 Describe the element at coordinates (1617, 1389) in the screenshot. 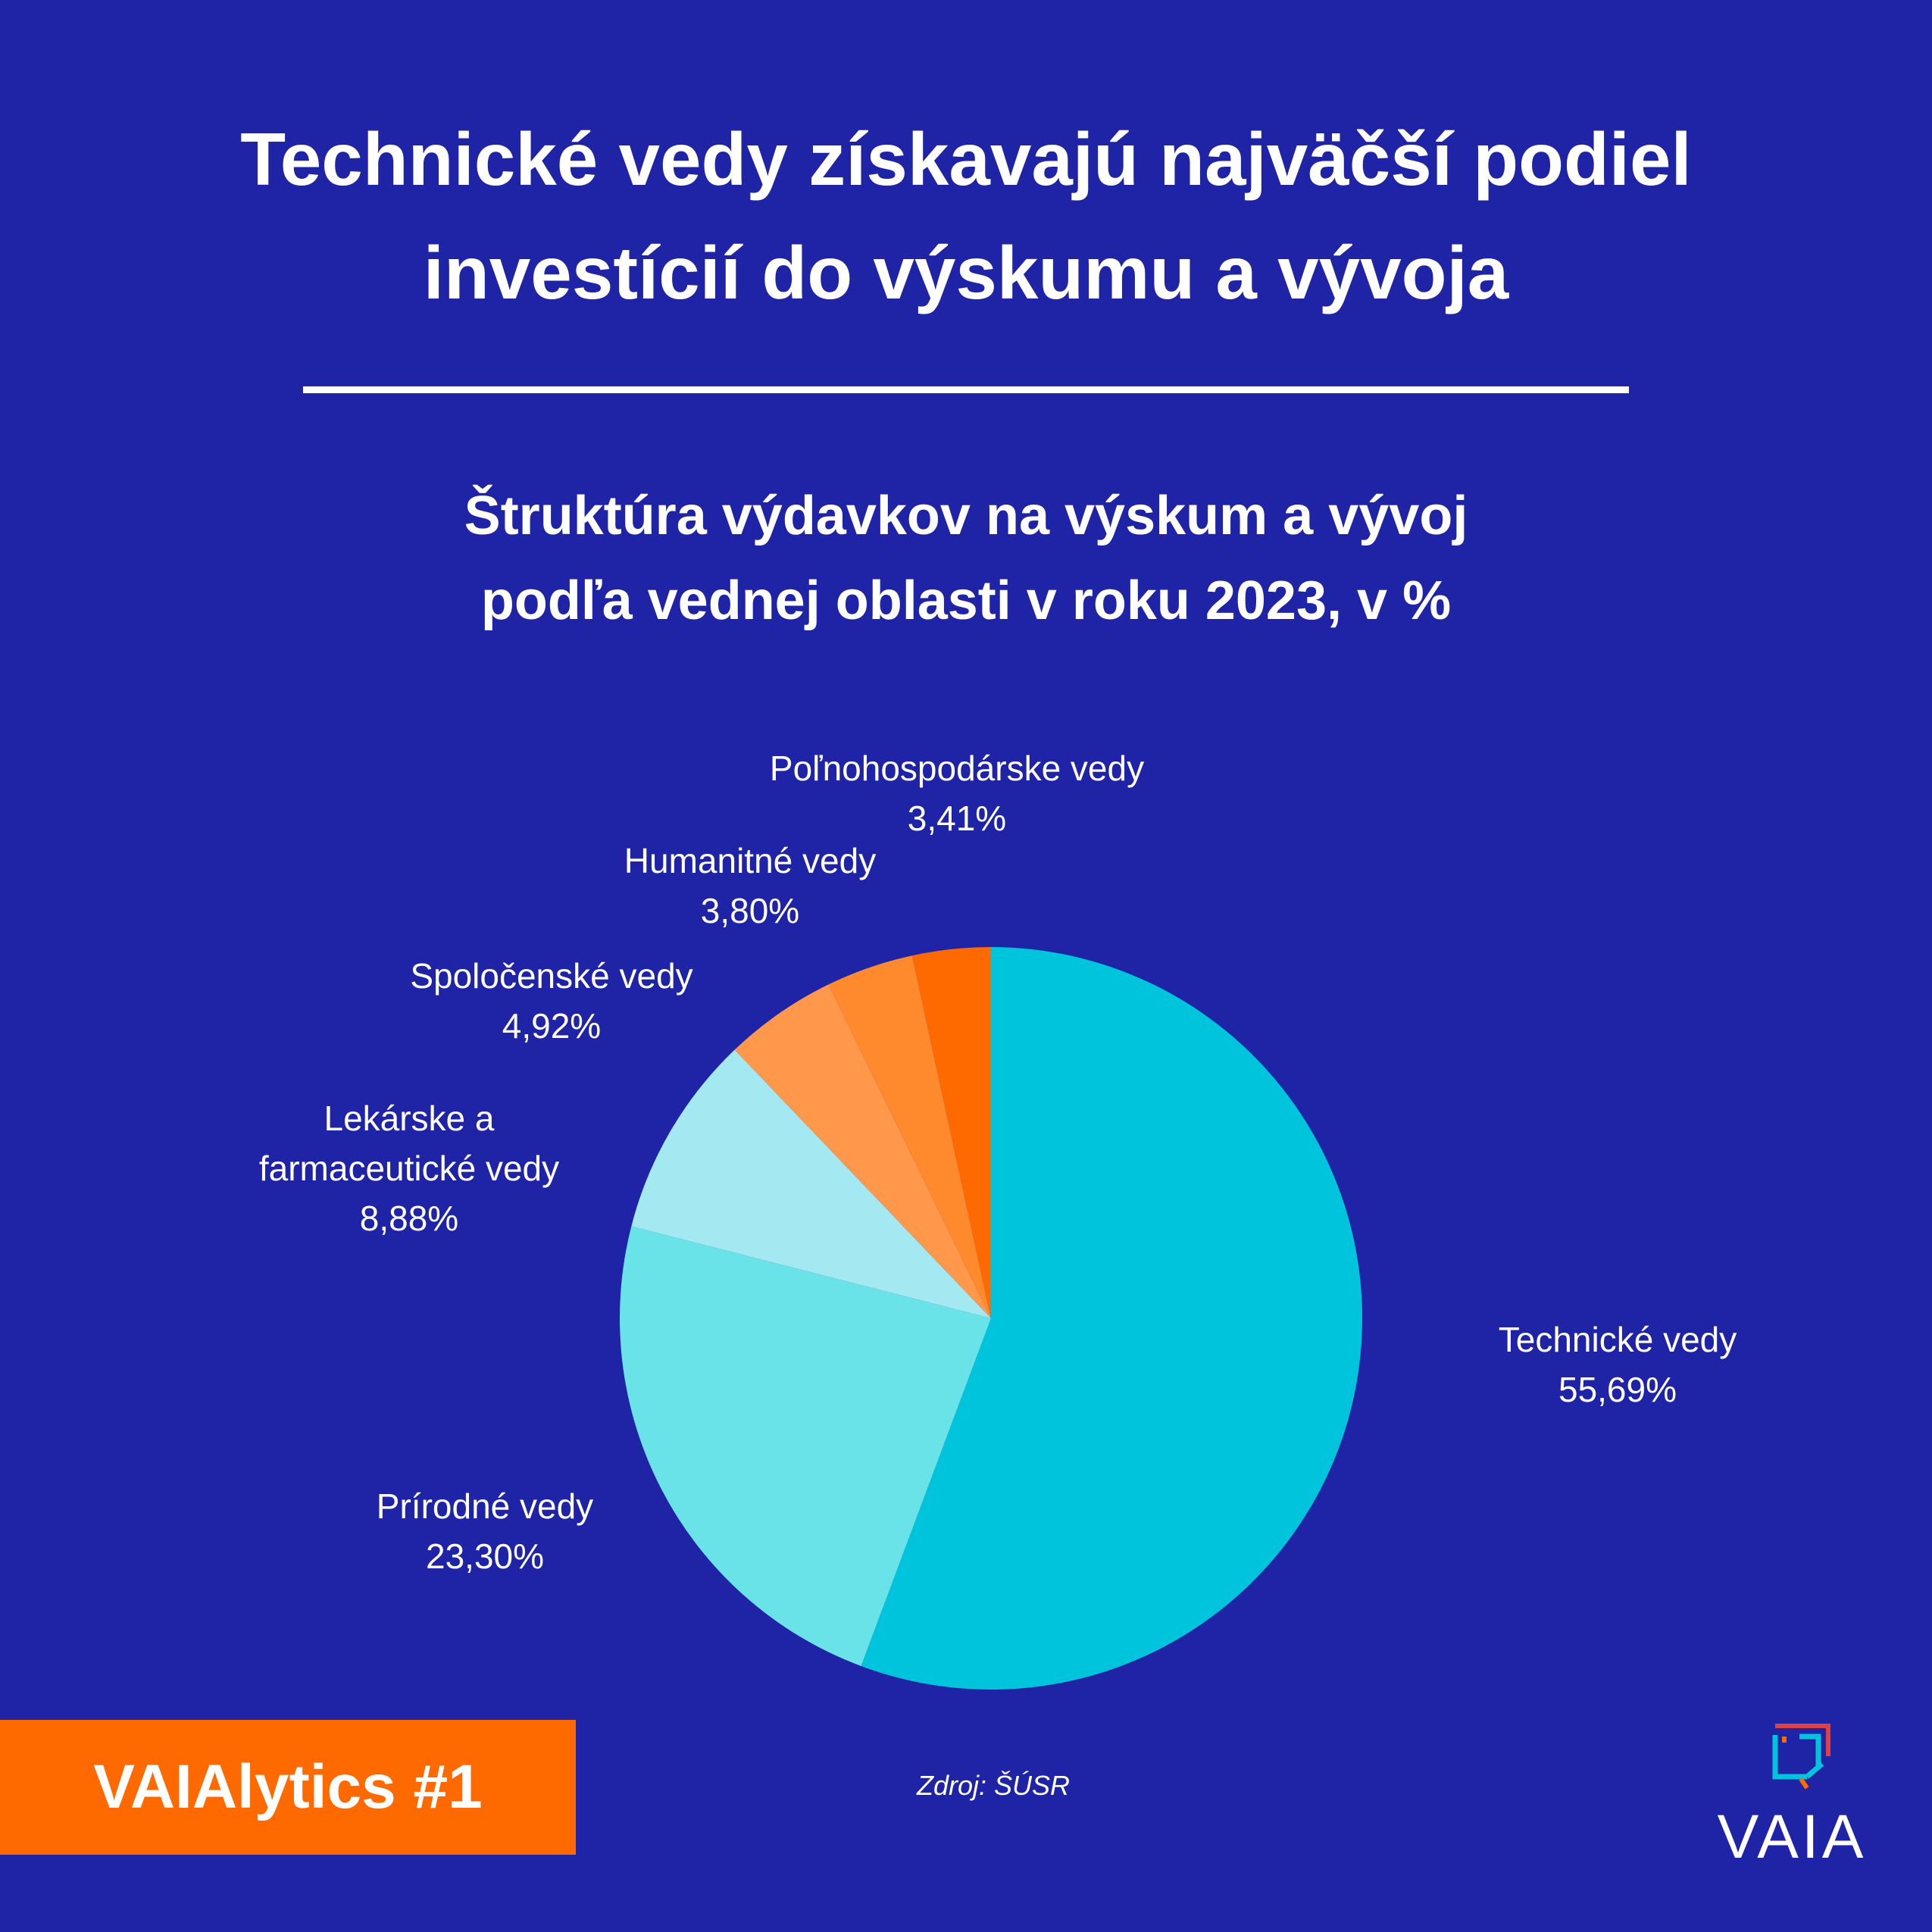

I see `slice-label-value: 55,69%` at that location.